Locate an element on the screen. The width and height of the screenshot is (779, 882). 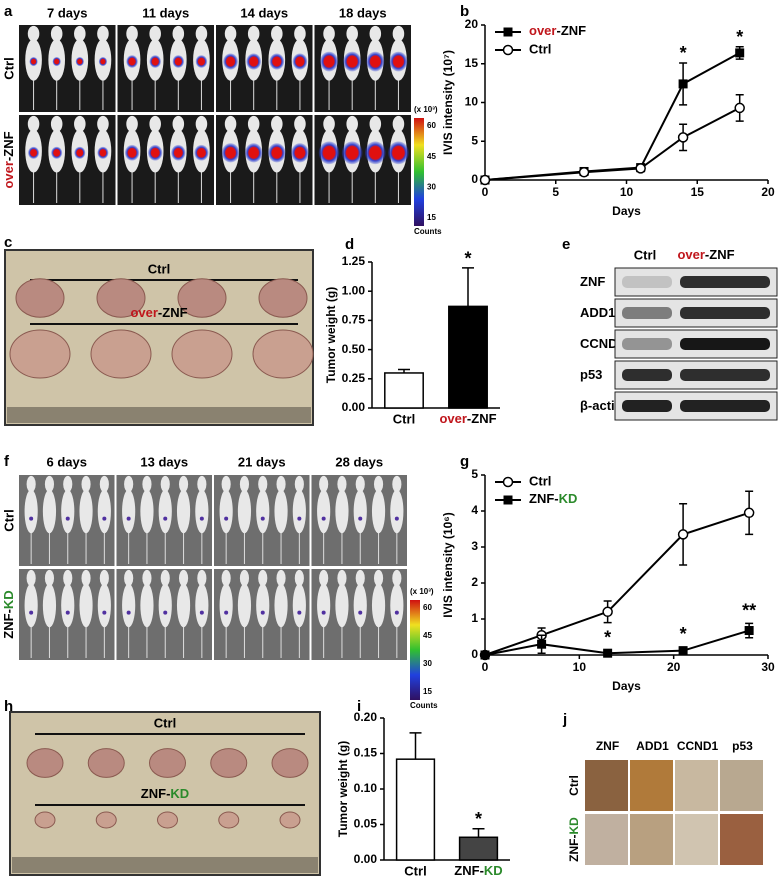
day-label: 28 days is located at coordinates (359, 461).